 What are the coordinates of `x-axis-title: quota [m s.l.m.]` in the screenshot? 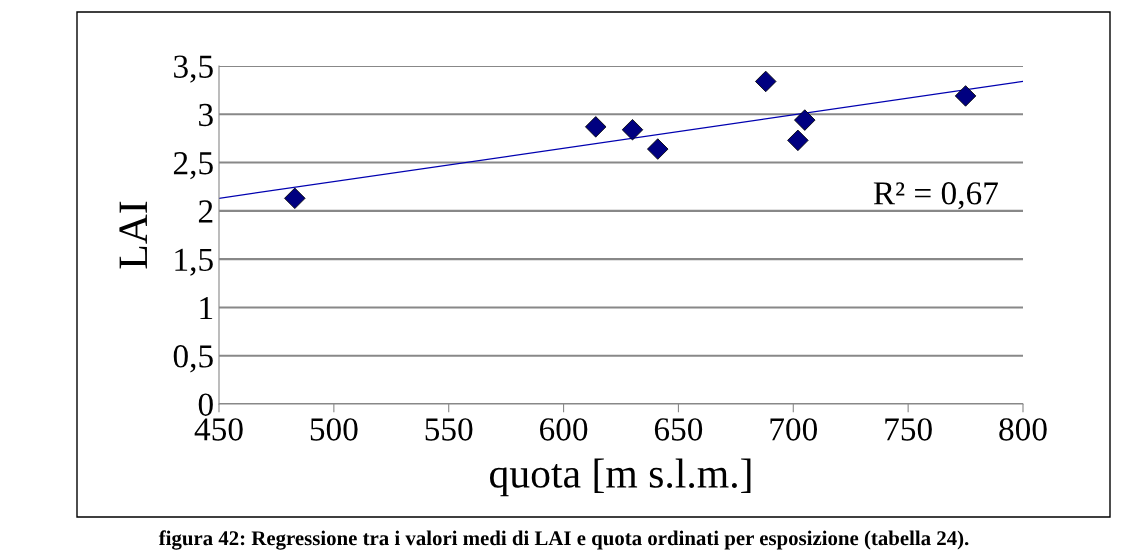 It's located at (620, 477).